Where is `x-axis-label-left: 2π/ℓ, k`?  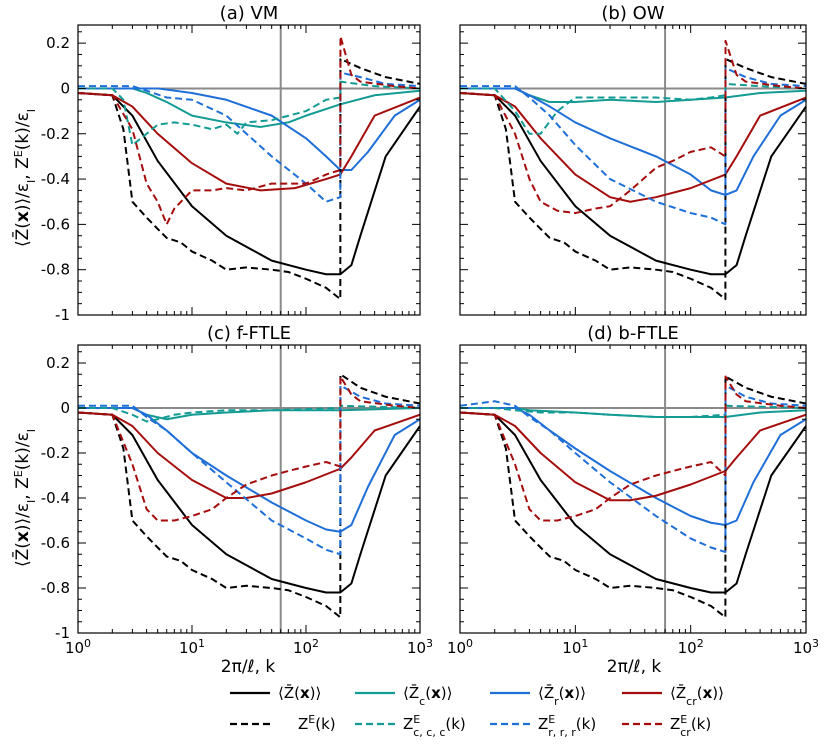
x-axis-label-left: 2π/ℓ, k is located at coordinates (248, 667).